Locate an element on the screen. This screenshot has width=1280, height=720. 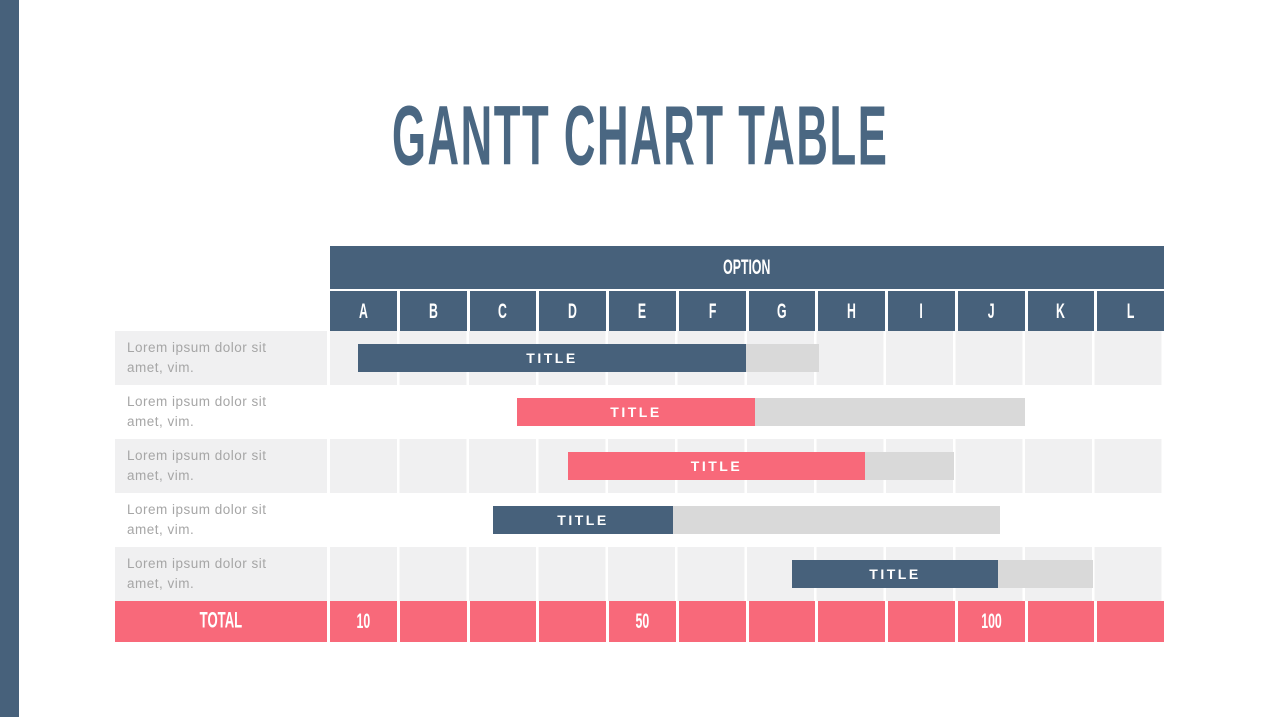
option-header-cell: OPTION is located at coordinates (747, 267).